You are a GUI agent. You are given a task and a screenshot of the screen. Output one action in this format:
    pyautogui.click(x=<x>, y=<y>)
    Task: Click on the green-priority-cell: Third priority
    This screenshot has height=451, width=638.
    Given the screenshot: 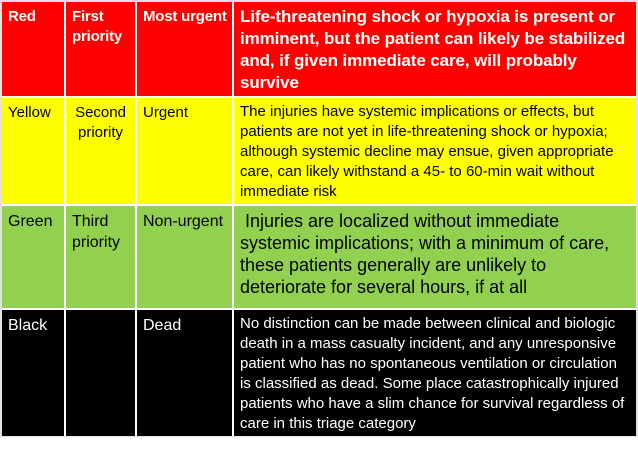 What is the action you would take?
    pyautogui.click(x=100, y=257)
    